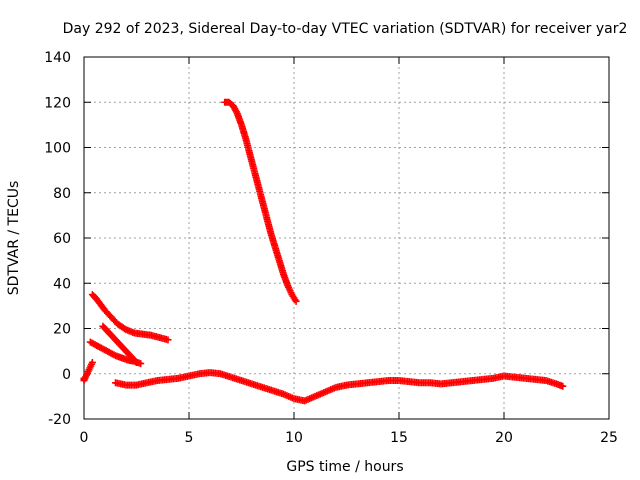 This screenshot has height=480, width=640. Describe the element at coordinates (504, 438) in the screenshot. I see `x-tick-label: 20` at that location.